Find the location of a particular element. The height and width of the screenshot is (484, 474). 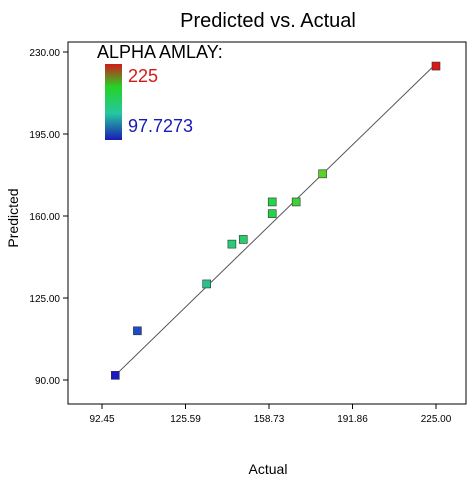

x-tick-label: 191.86 is located at coordinates (352, 419).